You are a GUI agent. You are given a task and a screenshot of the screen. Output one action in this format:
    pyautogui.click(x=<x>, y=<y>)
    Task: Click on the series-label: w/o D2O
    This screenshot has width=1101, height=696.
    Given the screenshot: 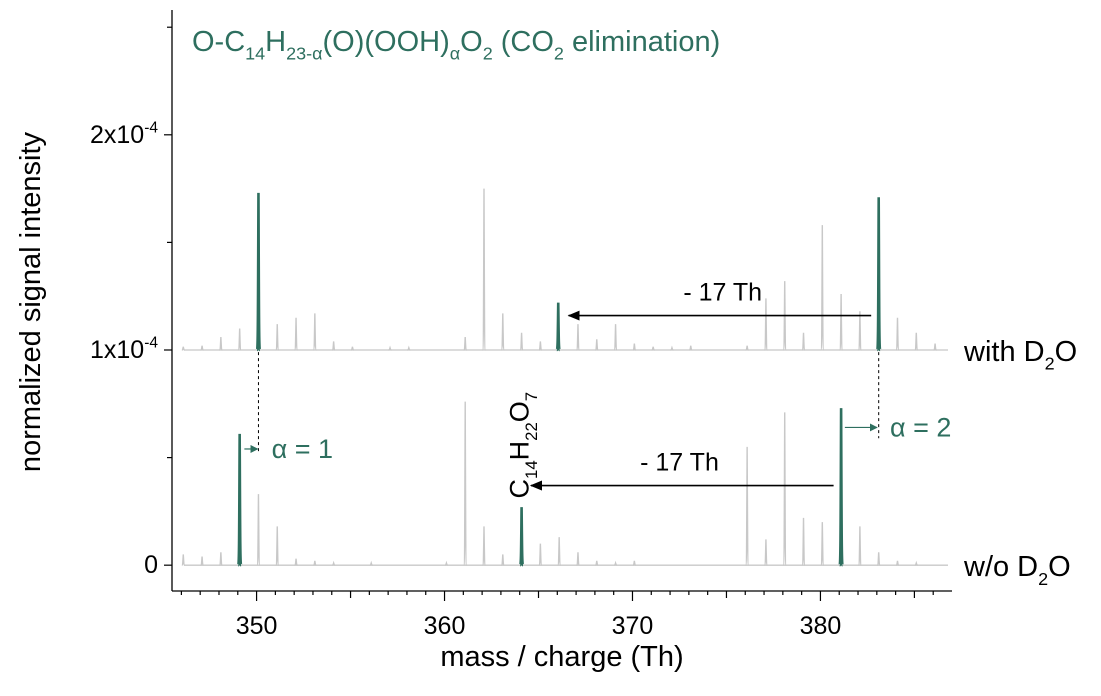 What is the action you would take?
    pyautogui.click(x=1017, y=570)
    